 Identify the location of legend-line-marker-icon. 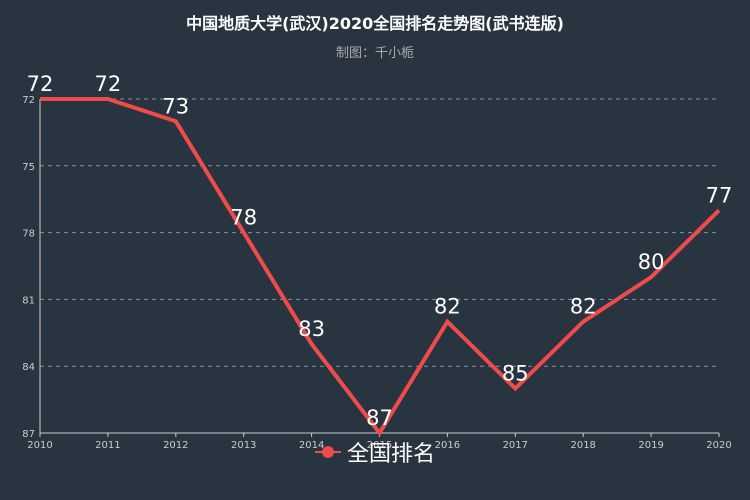
(327, 452).